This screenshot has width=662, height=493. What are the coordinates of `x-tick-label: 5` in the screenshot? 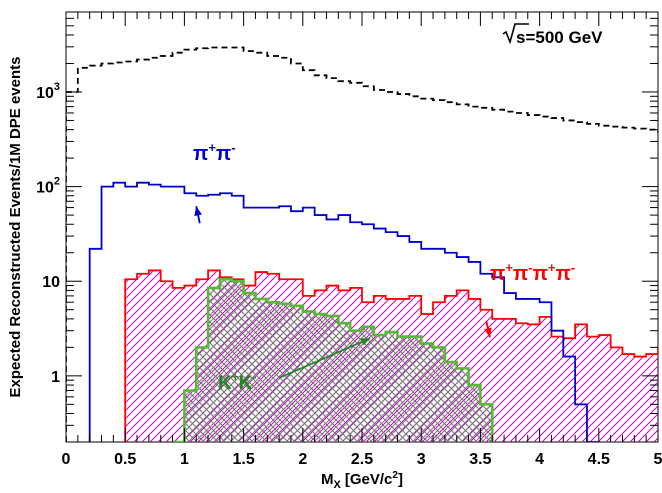 It's located at (658, 459).